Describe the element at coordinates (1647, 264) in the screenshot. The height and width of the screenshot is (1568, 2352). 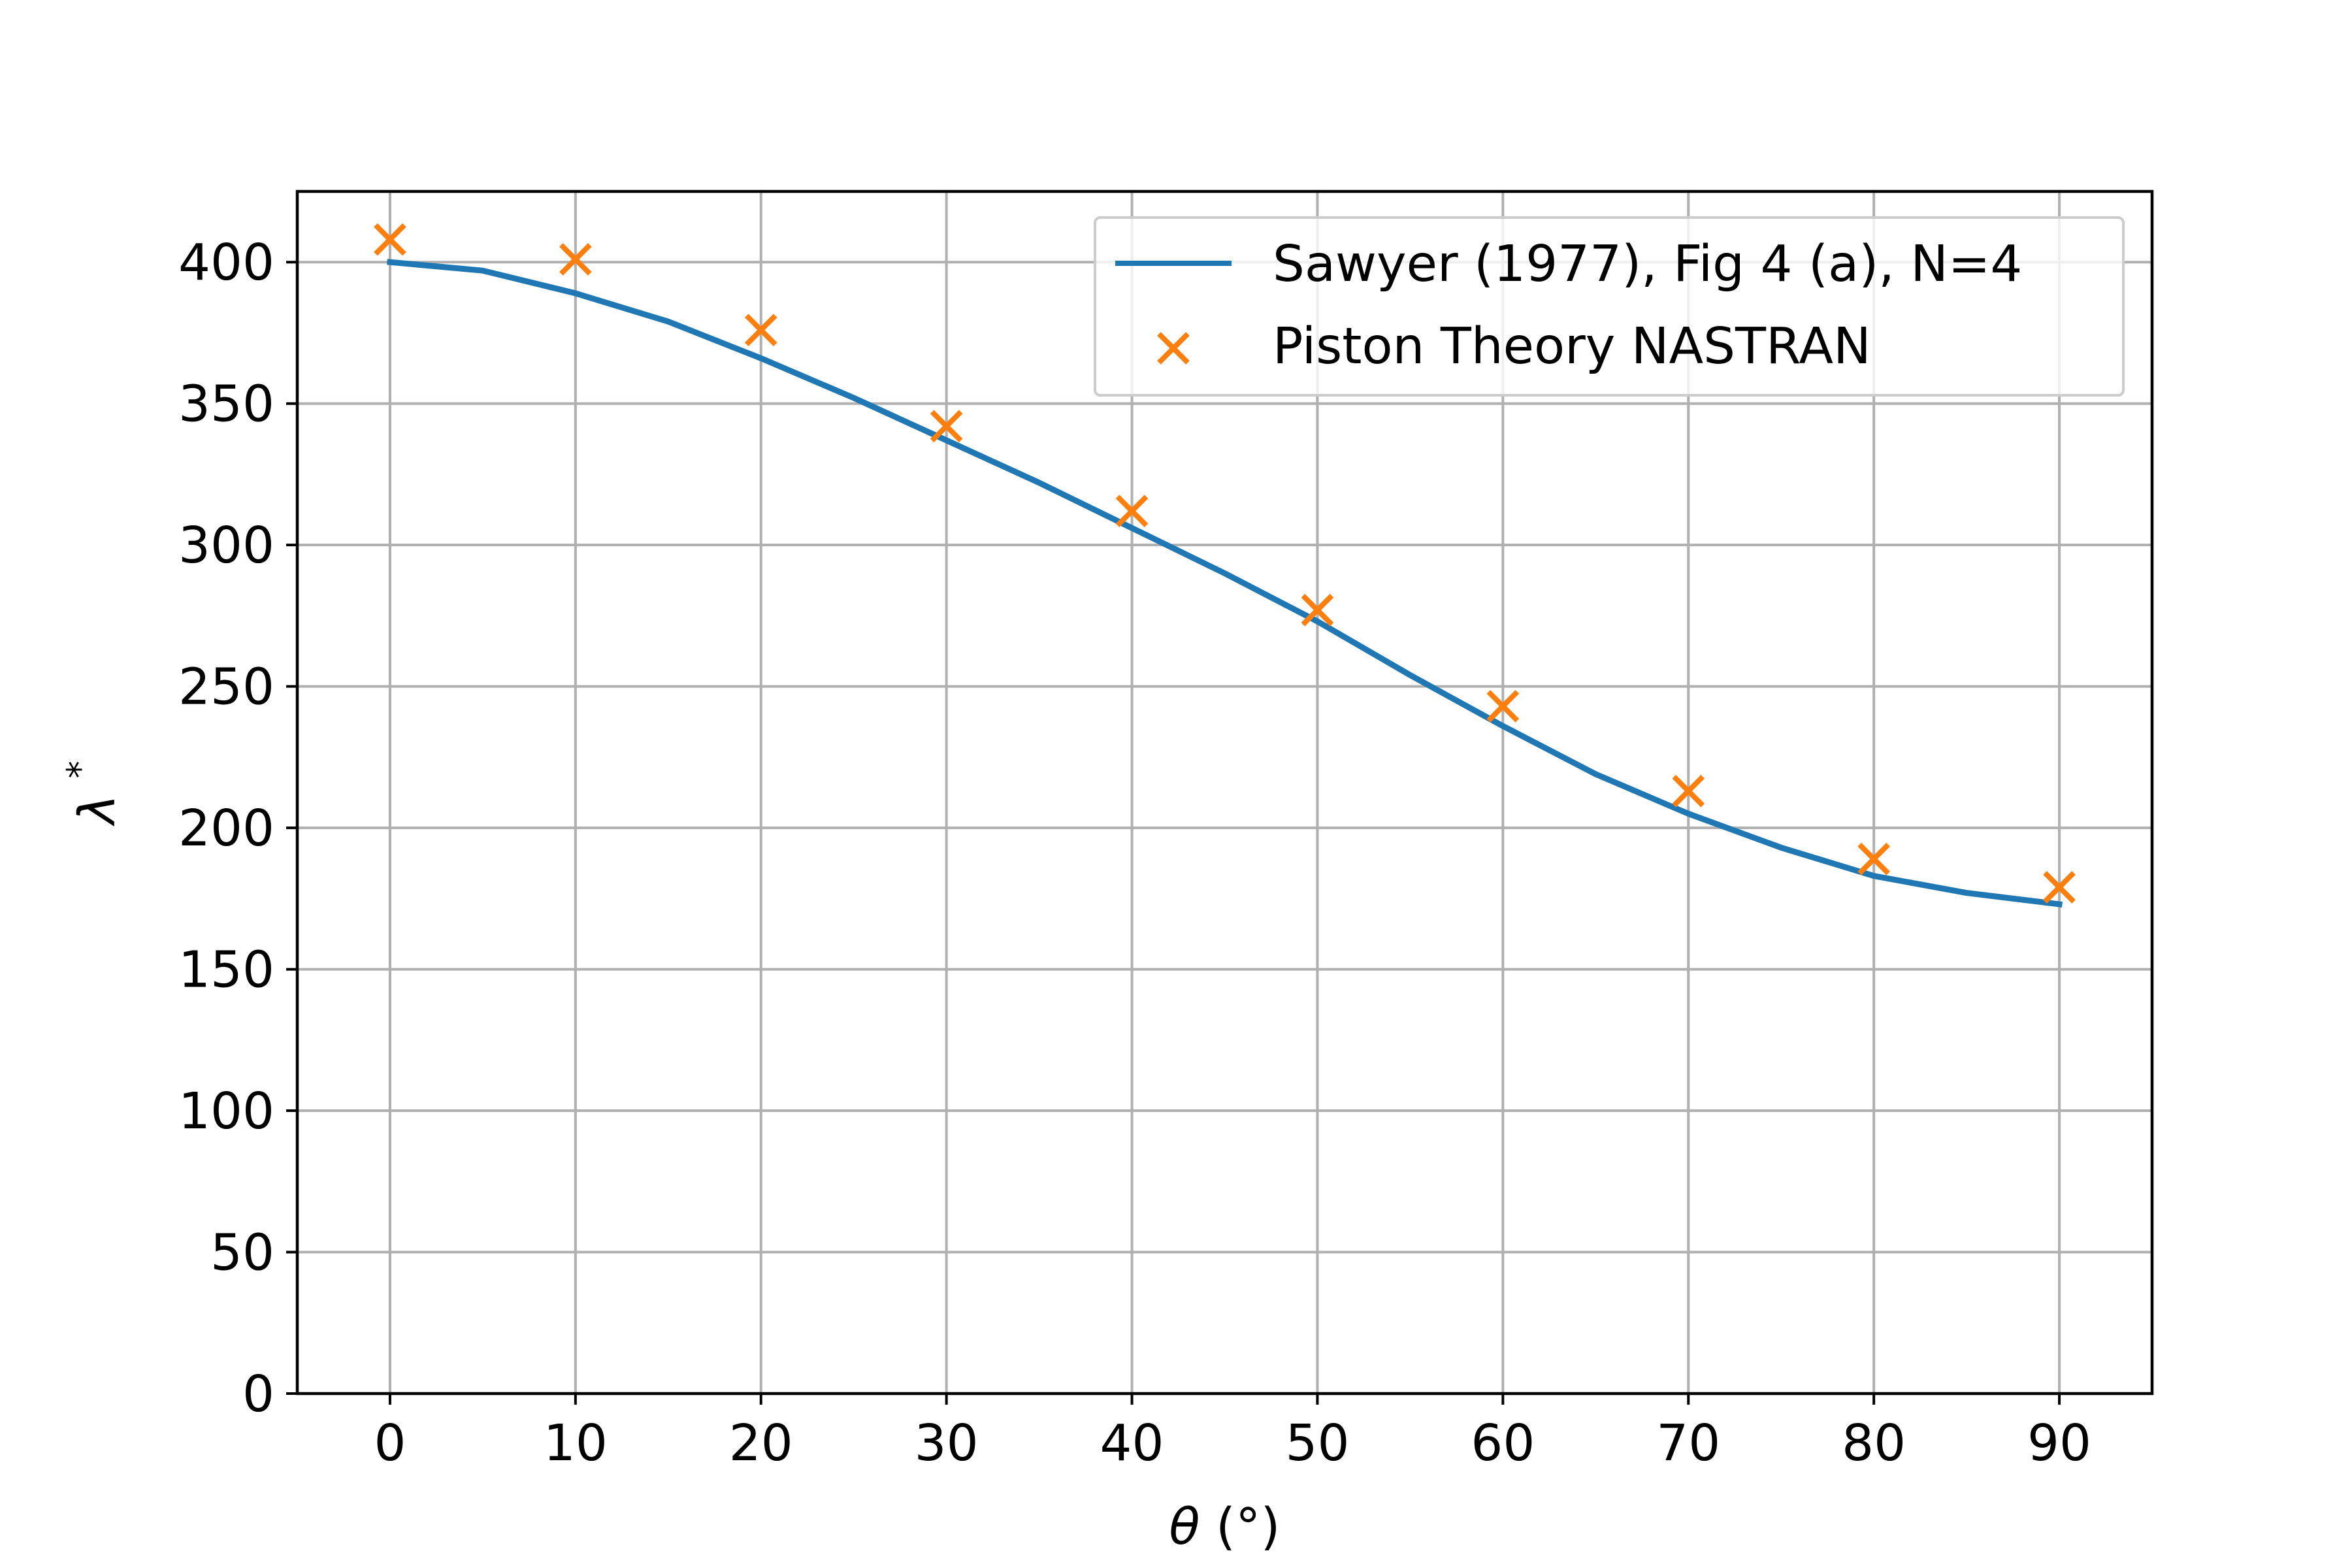
I see `legend-label-sawyer: Sawyer (1977), Fig 4 (a), N=4` at that location.